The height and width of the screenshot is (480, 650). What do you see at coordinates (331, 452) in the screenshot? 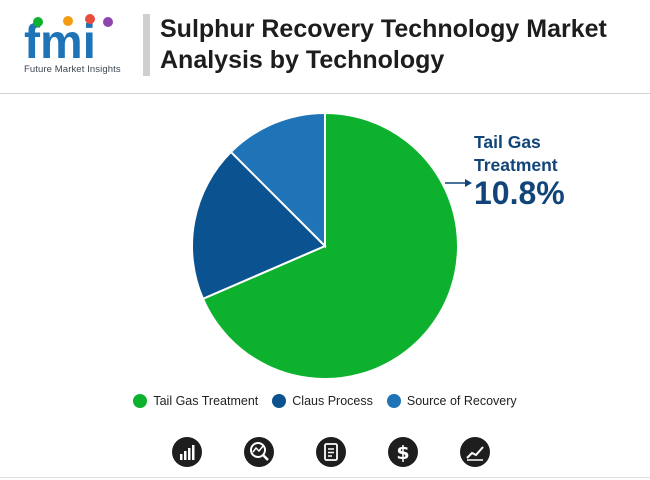
I see `document-list-icon` at bounding box center [331, 452].